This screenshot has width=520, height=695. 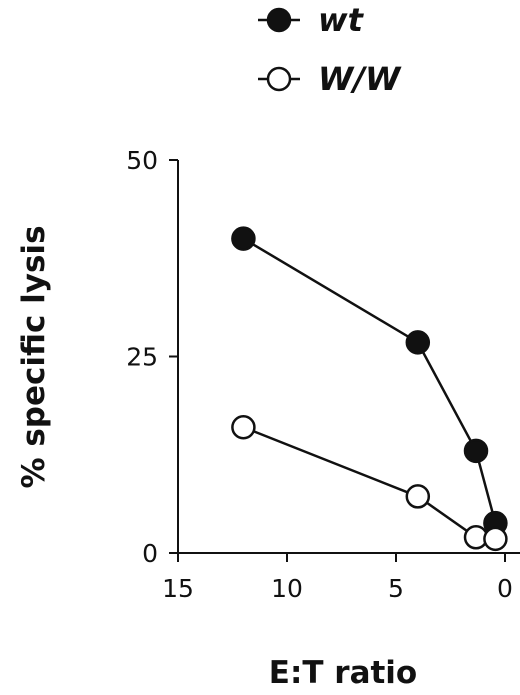 What do you see at coordinates (178, 588) in the screenshot?
I see `x-tick-label-15: 15` at bounding box center [178, 588].